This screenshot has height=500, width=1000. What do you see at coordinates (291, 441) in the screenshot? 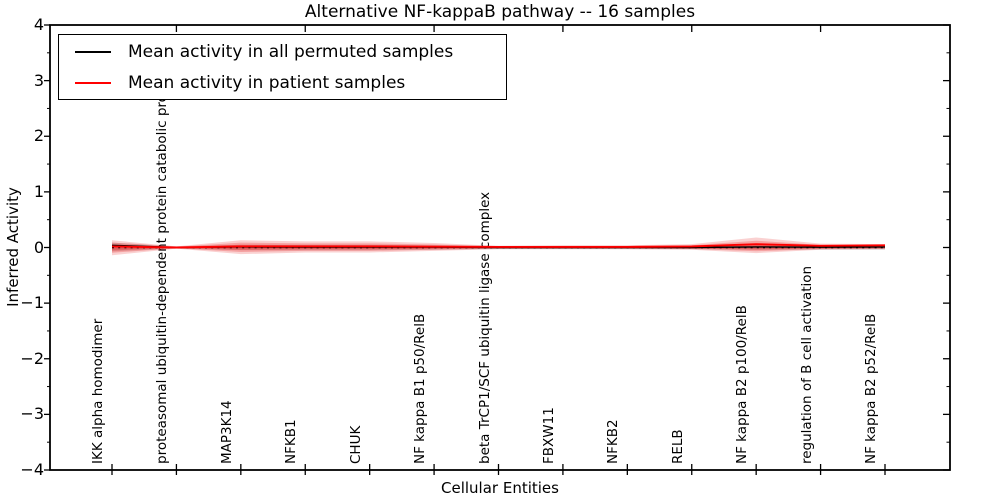
I see `x-category-label: NFKB1` at bounding box center [291, 441].